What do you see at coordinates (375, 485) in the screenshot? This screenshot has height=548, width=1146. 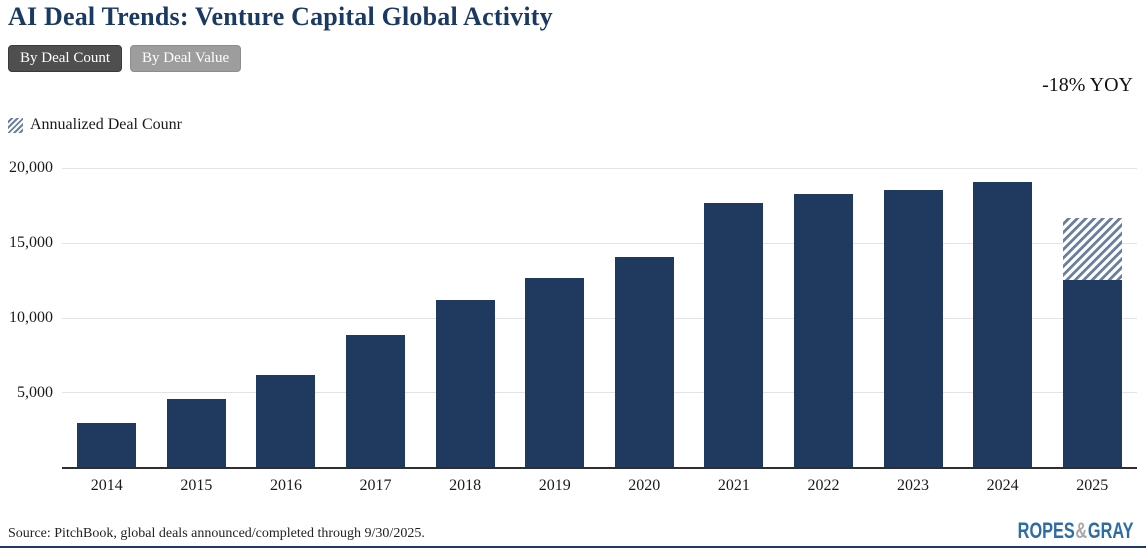 I see `x-tick-label-2017: 2017` at bounding box center [375, 485].